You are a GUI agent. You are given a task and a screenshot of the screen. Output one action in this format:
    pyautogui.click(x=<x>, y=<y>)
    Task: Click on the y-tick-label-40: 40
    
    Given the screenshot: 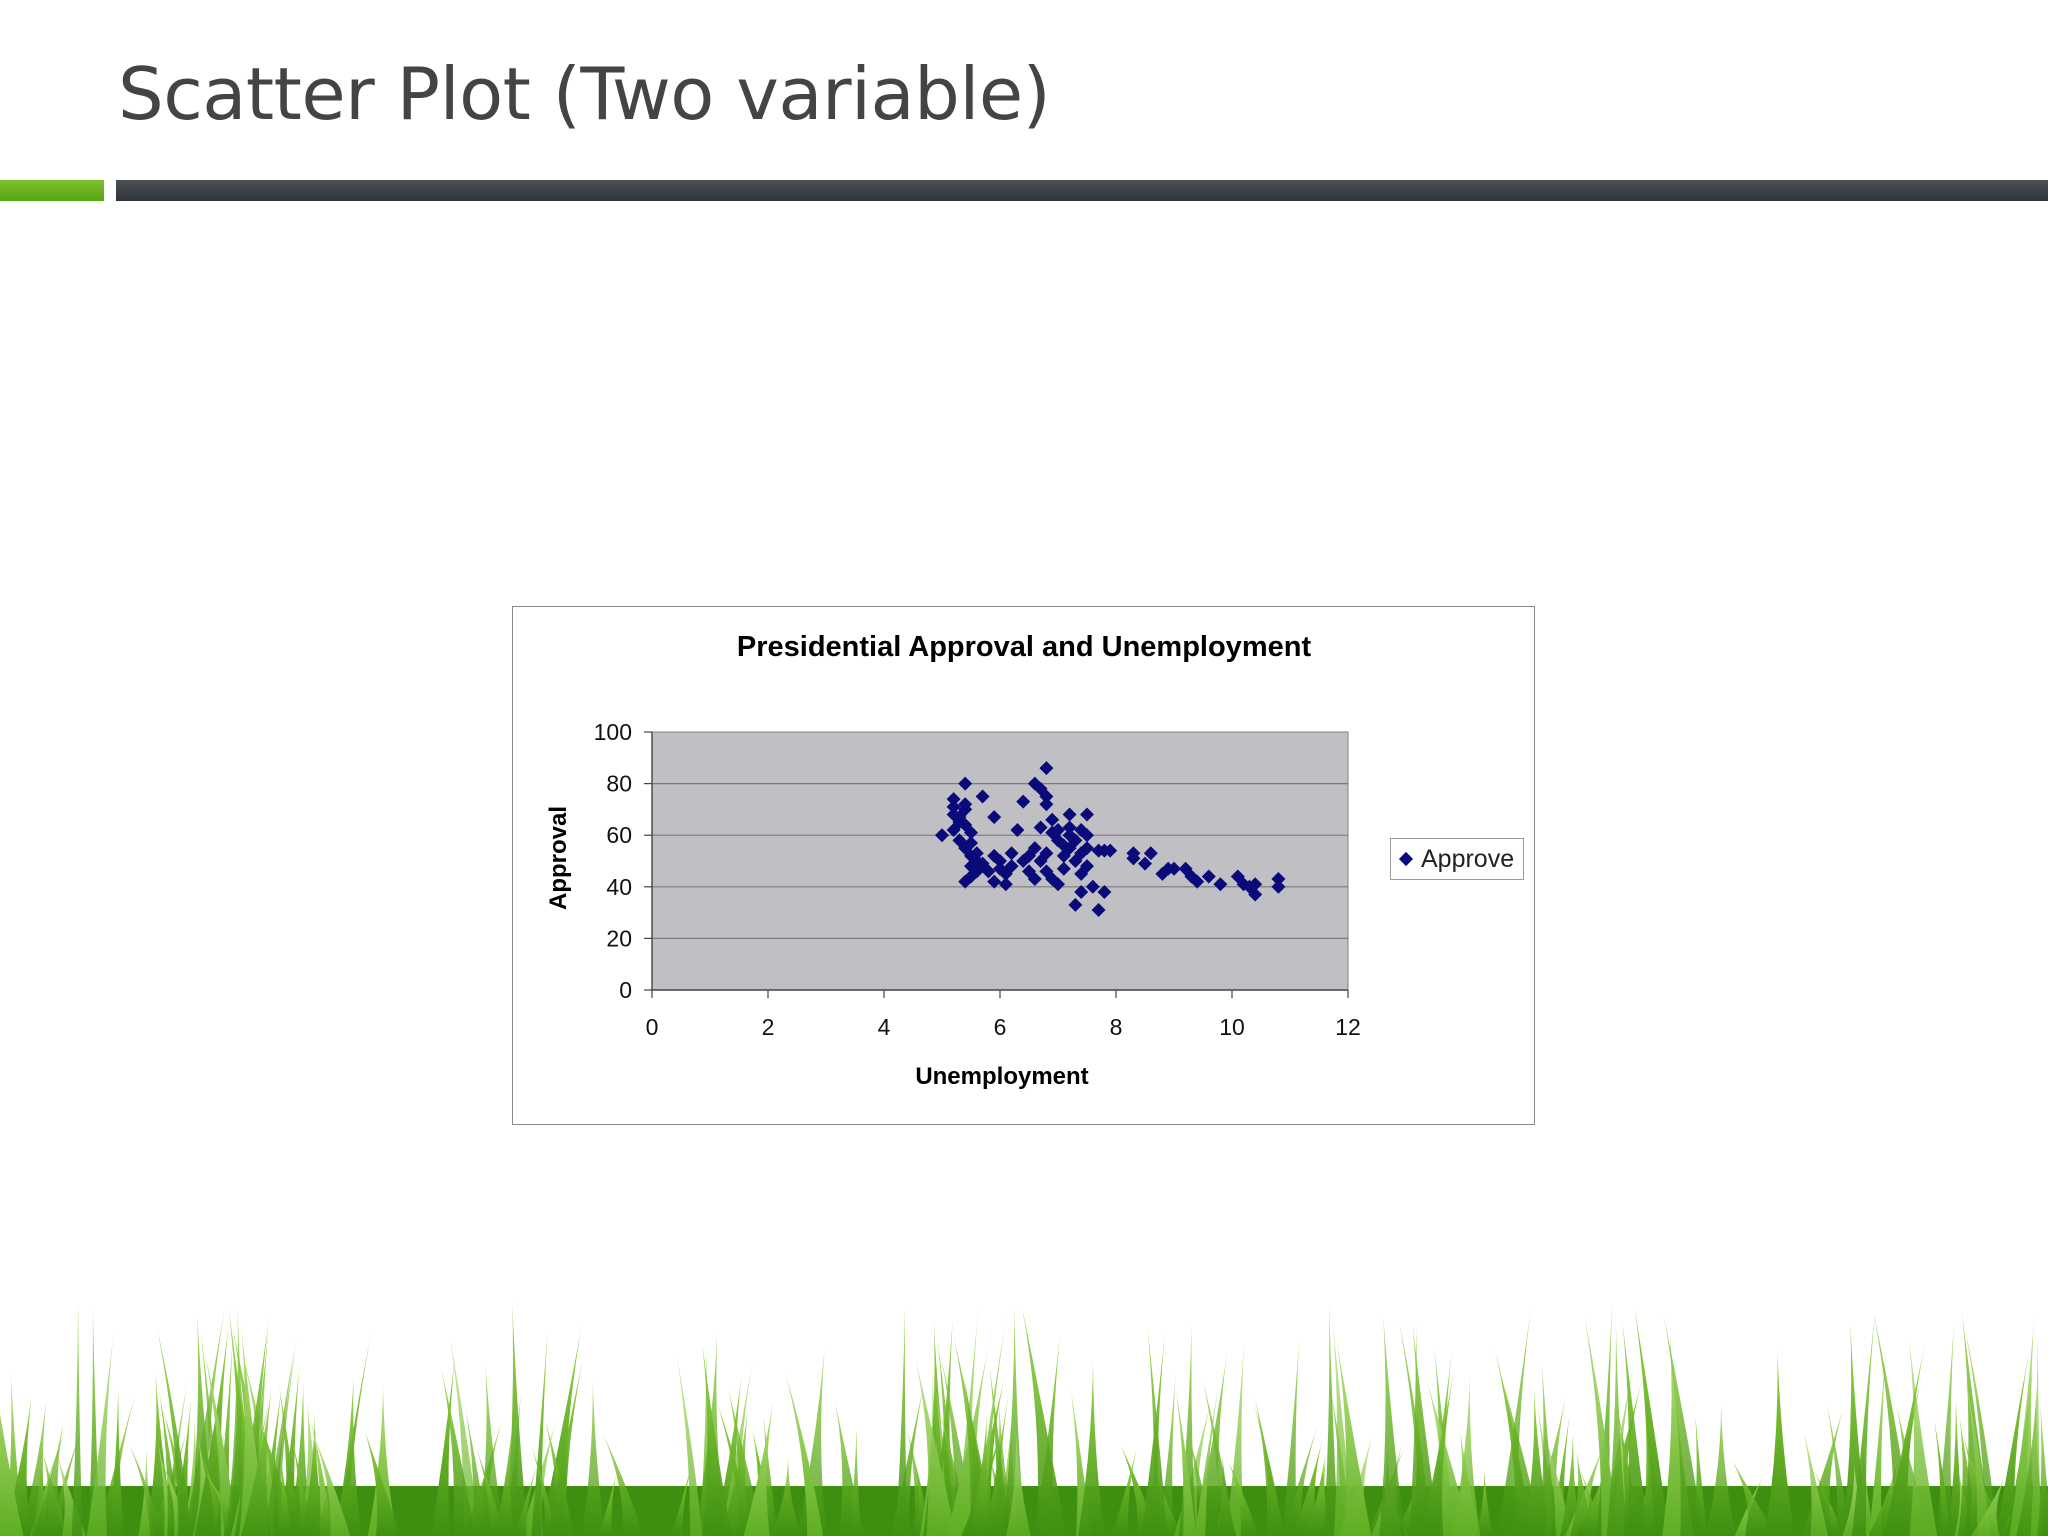 What is the action you would take?
    pyautogui.click(x=619, y=887)
    